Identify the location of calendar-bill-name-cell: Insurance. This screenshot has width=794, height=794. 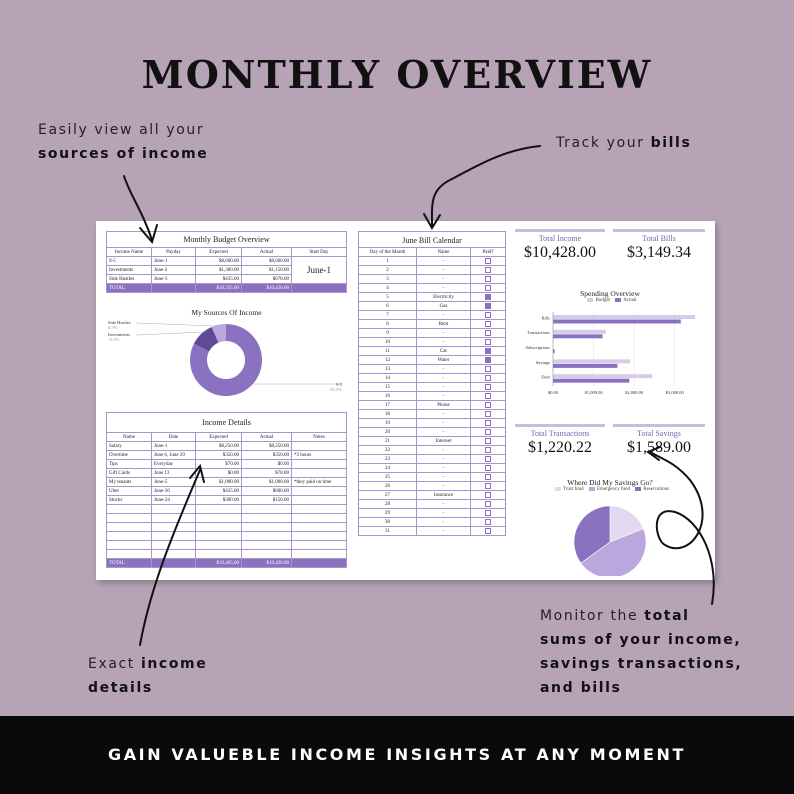
(443, 495).